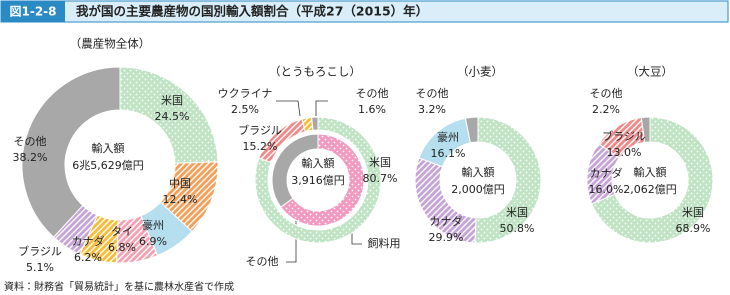 The width and height of the screenshot is (730, 295). What do you see at coordinates (30, 157) in the screenshot?
I see `slice-value-label: 38.2%` at bounding box center [30, 157].